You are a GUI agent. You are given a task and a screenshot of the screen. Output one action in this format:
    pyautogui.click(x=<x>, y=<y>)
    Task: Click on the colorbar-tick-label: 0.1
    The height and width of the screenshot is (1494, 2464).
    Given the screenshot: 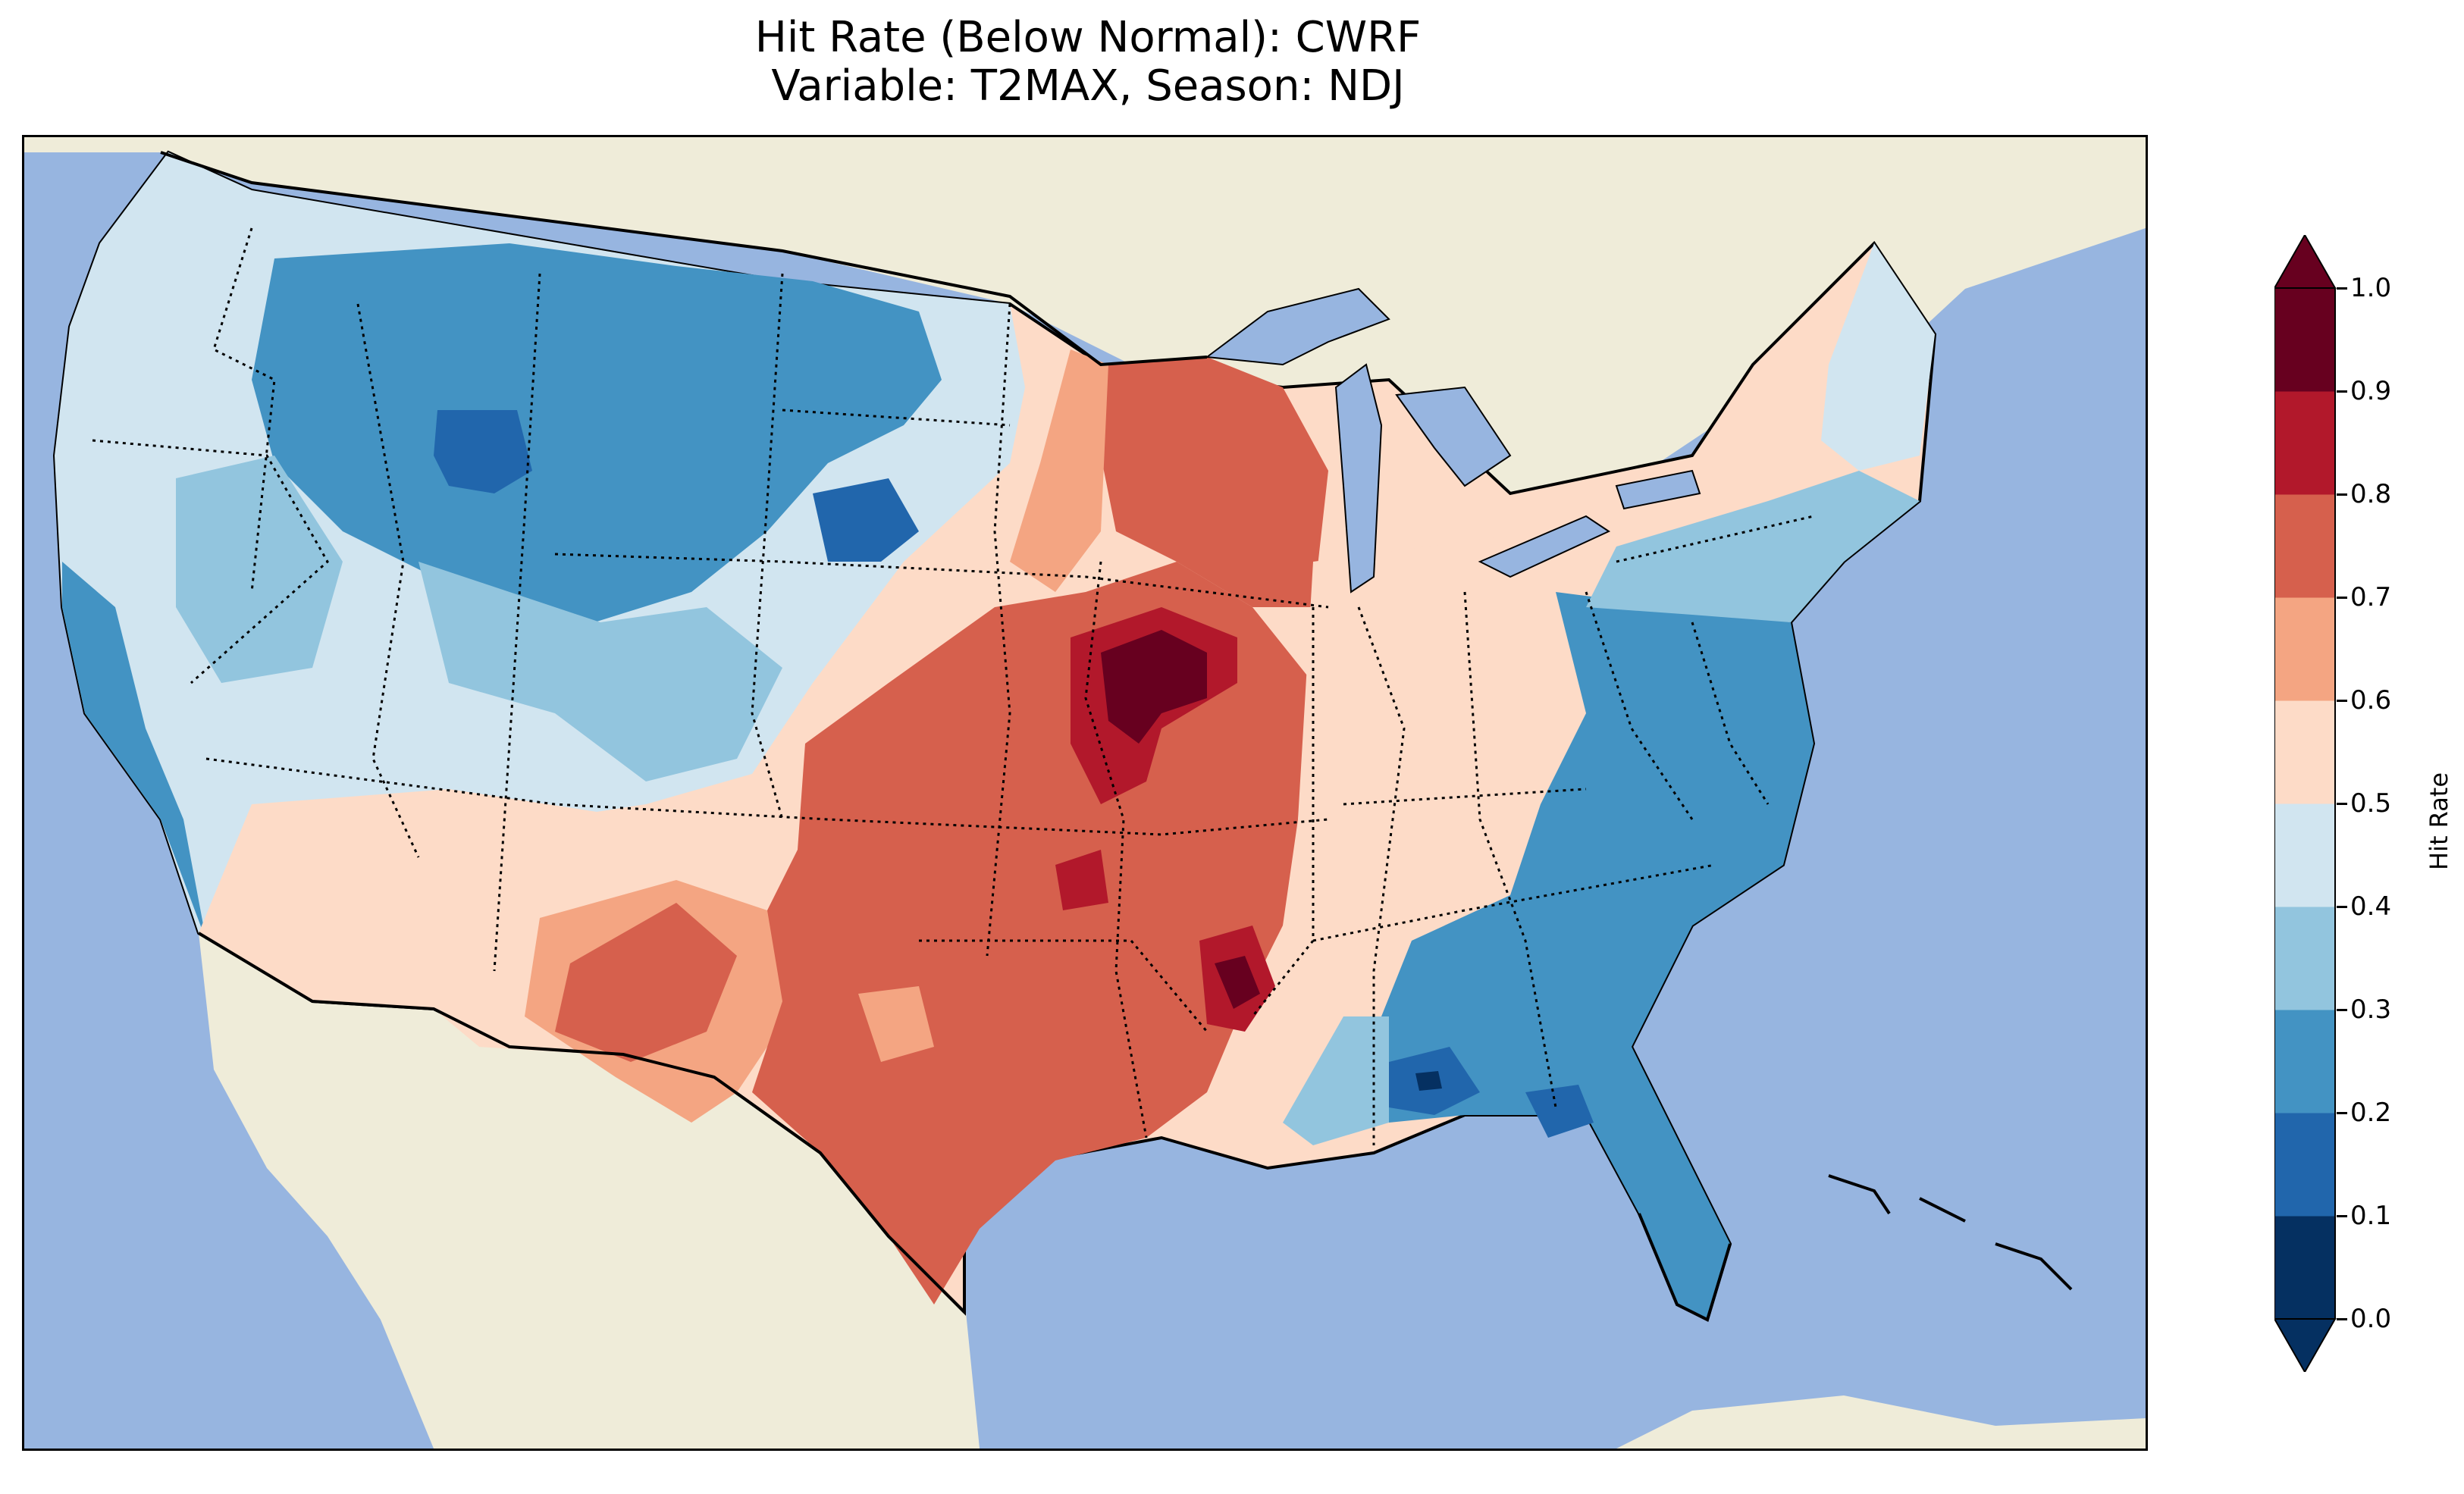 What is the action you would take?
    pyautogui.click(x=2371, y=1216)
    